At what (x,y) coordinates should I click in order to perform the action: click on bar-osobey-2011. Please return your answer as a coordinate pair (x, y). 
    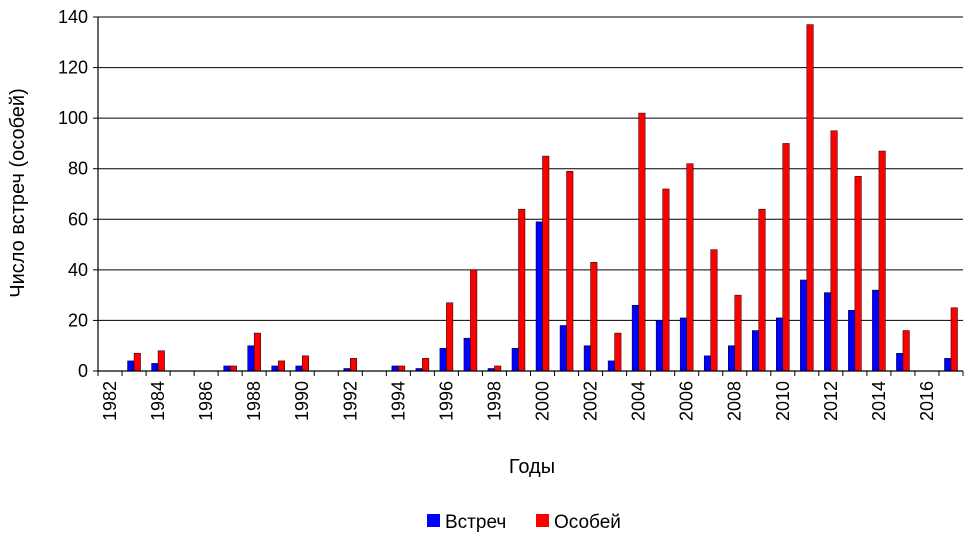
    Looking at the image, I should click on (810, 198).